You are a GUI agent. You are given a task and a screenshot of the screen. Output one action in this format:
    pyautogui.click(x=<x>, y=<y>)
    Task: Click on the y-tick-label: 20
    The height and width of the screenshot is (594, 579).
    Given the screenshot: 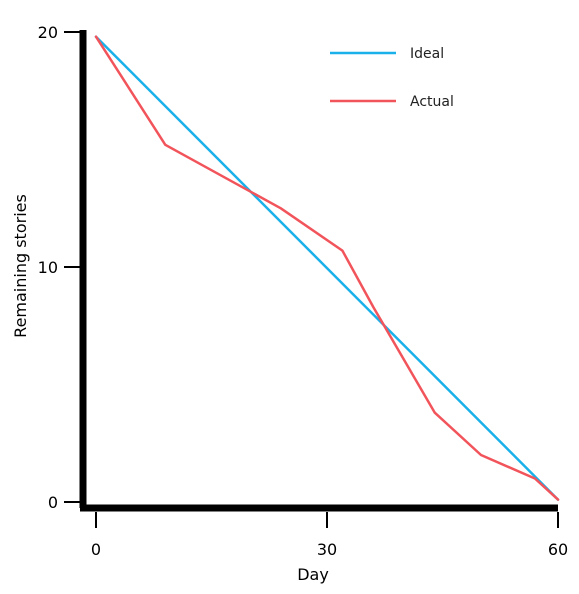 What is the action you would take?
    pyautogui.click(x=48, y=32)
    